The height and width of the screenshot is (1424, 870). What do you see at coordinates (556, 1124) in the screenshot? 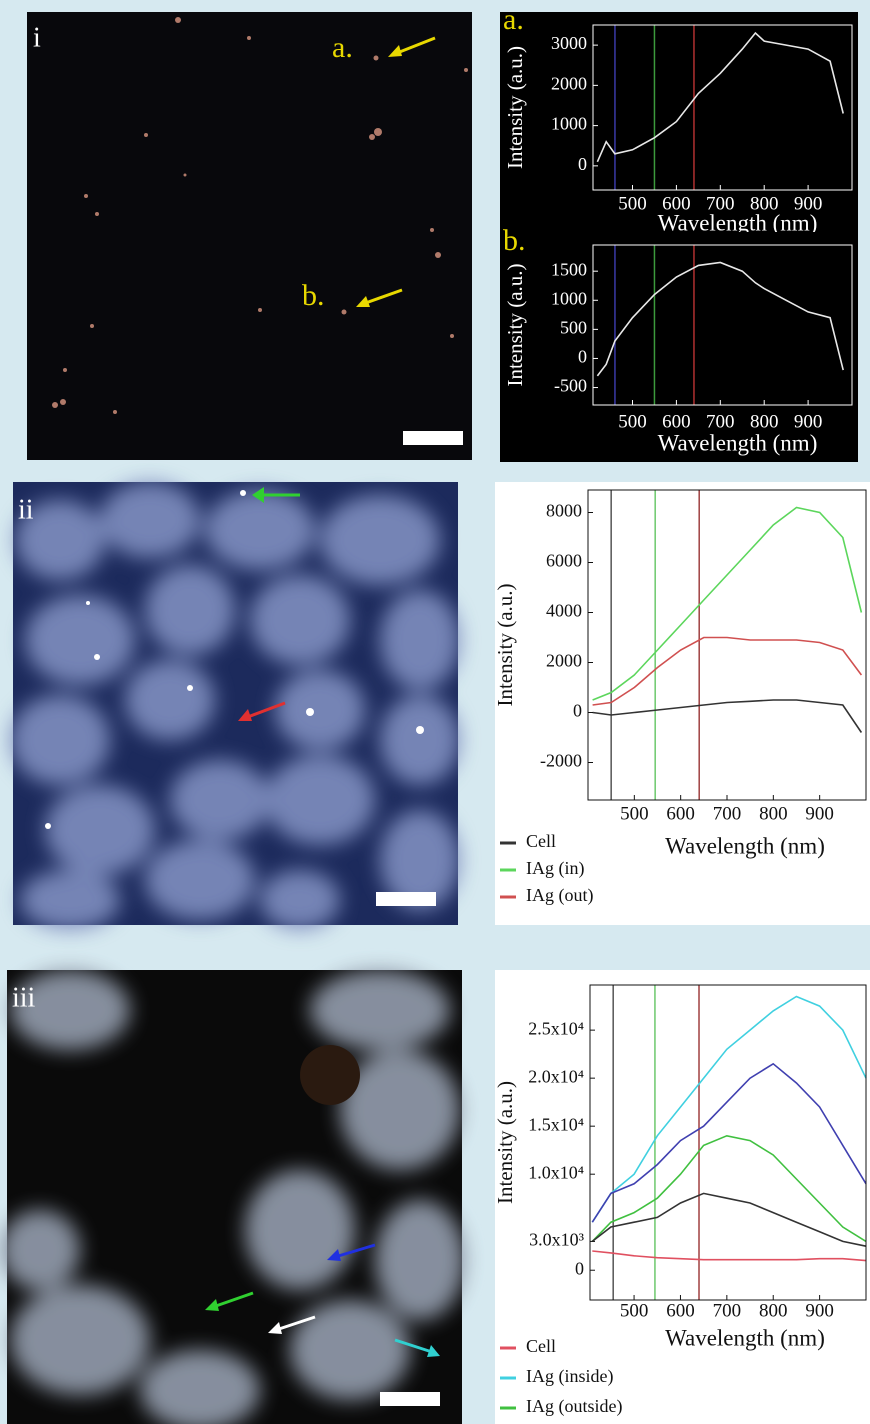
I see `y-tick-label: 1.5x10⁴` at bounding box center [556, 1124].